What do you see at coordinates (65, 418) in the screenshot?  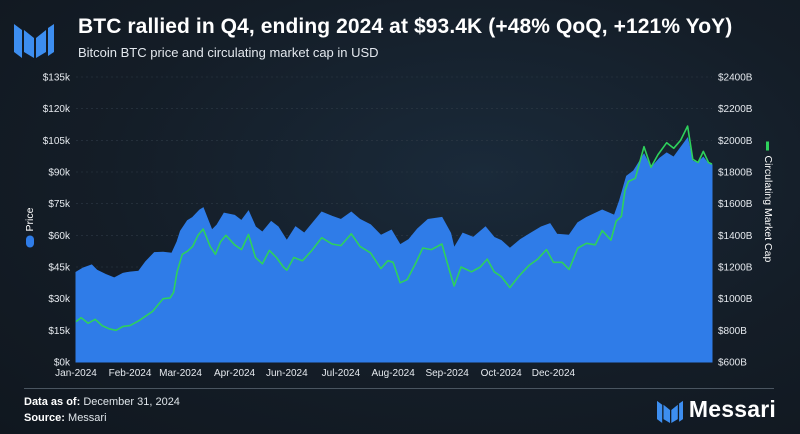 I see `source: Source: Messari` at bounding box center [65, 418].